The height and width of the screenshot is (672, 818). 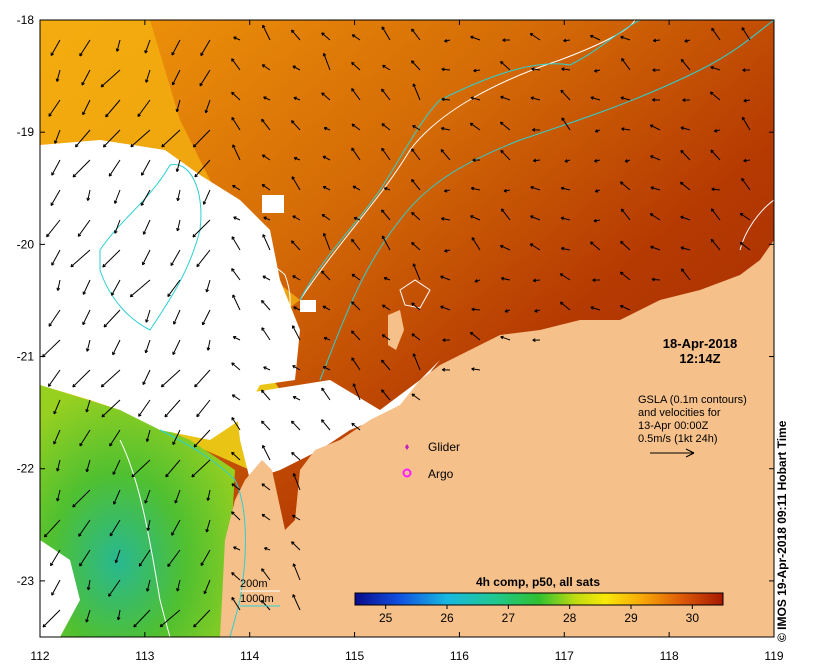 I want to click on lon-tick-label: 118, so click(x=669, y=656).